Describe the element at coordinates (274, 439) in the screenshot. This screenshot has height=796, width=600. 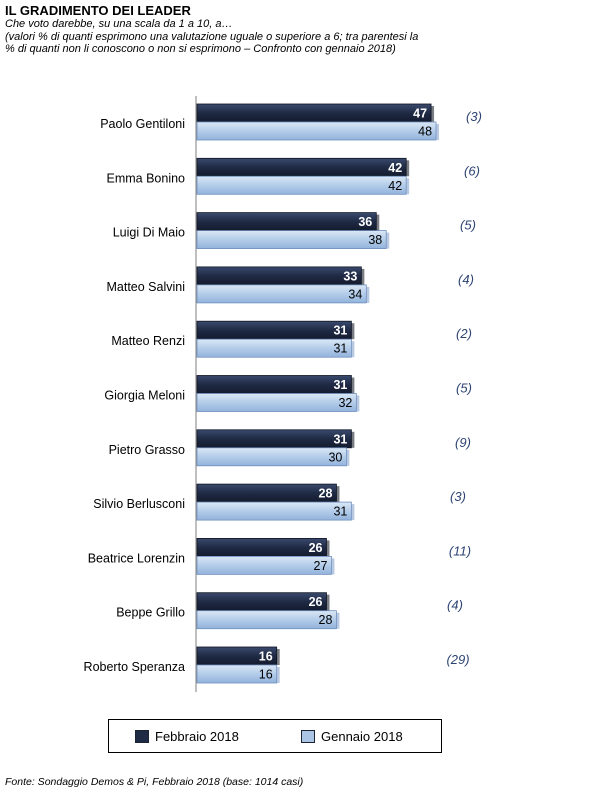
I see `bar-febbraio-pietro-grasso` at that location.